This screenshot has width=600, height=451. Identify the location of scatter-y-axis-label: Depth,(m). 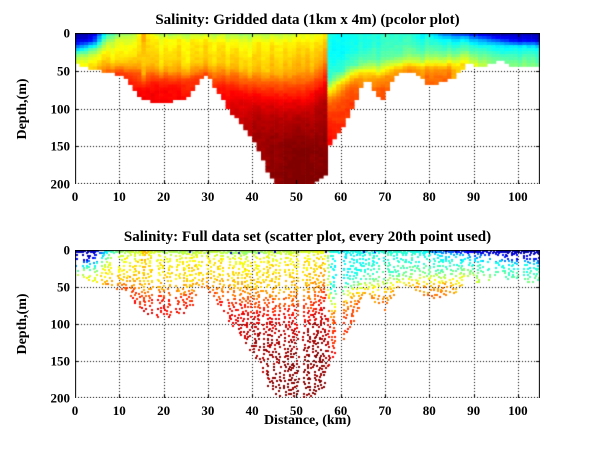
(22, 324).